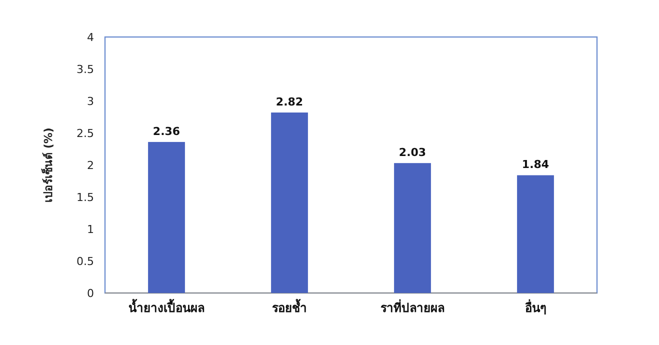  I want to click on y-tick-label: 0, so click(90, 293).